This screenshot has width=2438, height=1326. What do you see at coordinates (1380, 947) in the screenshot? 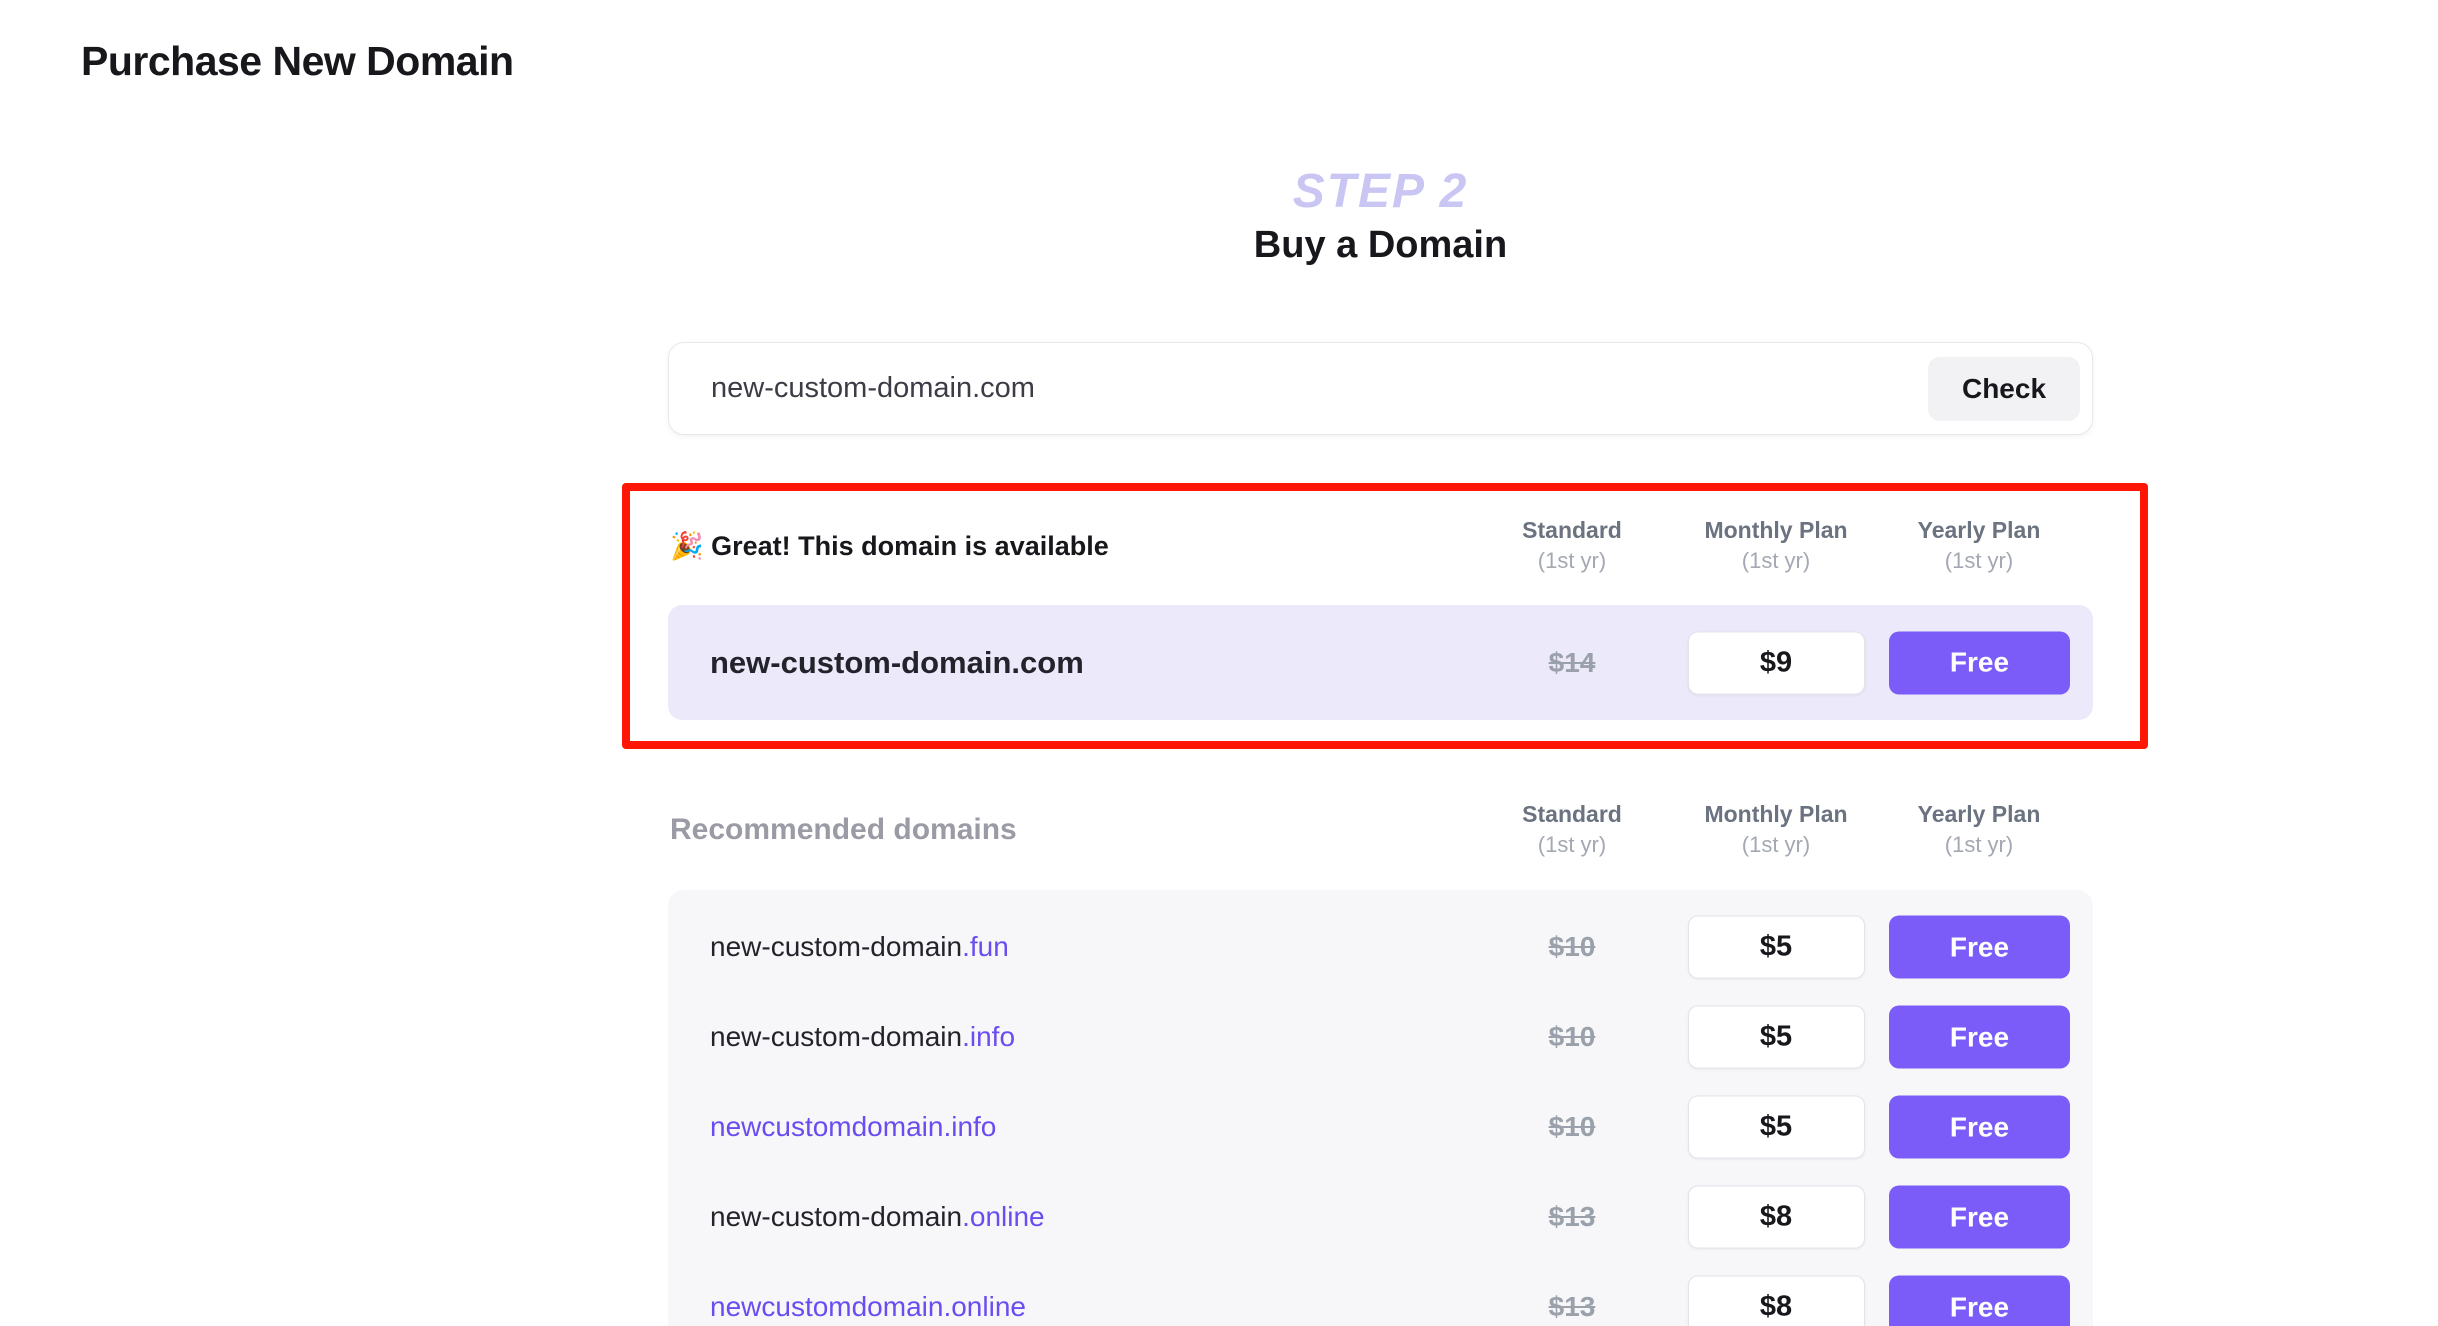
I see `recommended-domain-row: new-custom-domain .fun $10 $5 Free` at bounding box center [1380, 947].